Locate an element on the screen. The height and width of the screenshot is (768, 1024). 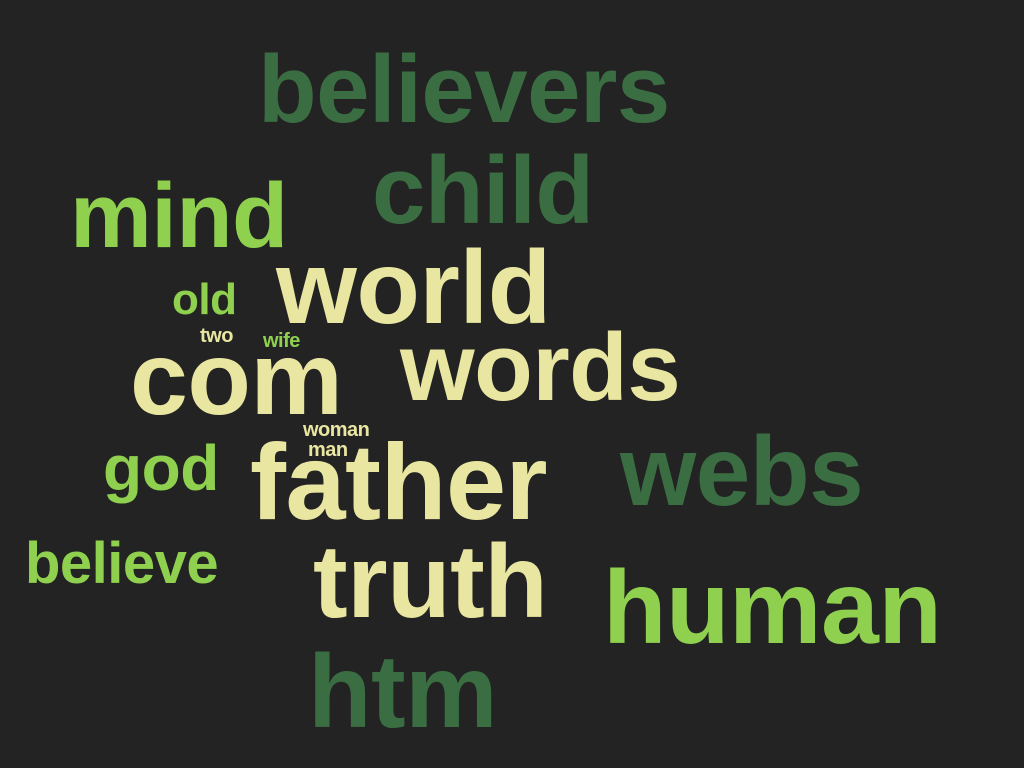
word-com: com is located at coordinates (236, 379).